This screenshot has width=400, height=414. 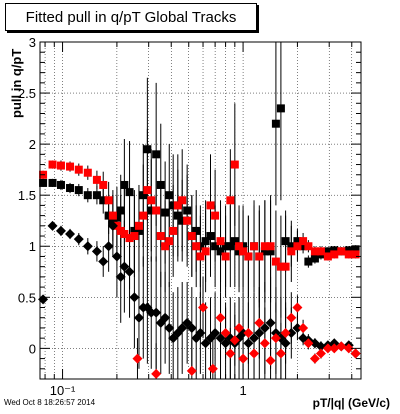 I want to click on y-axis-label: pull in q/pT, so click(x=16, y=83).